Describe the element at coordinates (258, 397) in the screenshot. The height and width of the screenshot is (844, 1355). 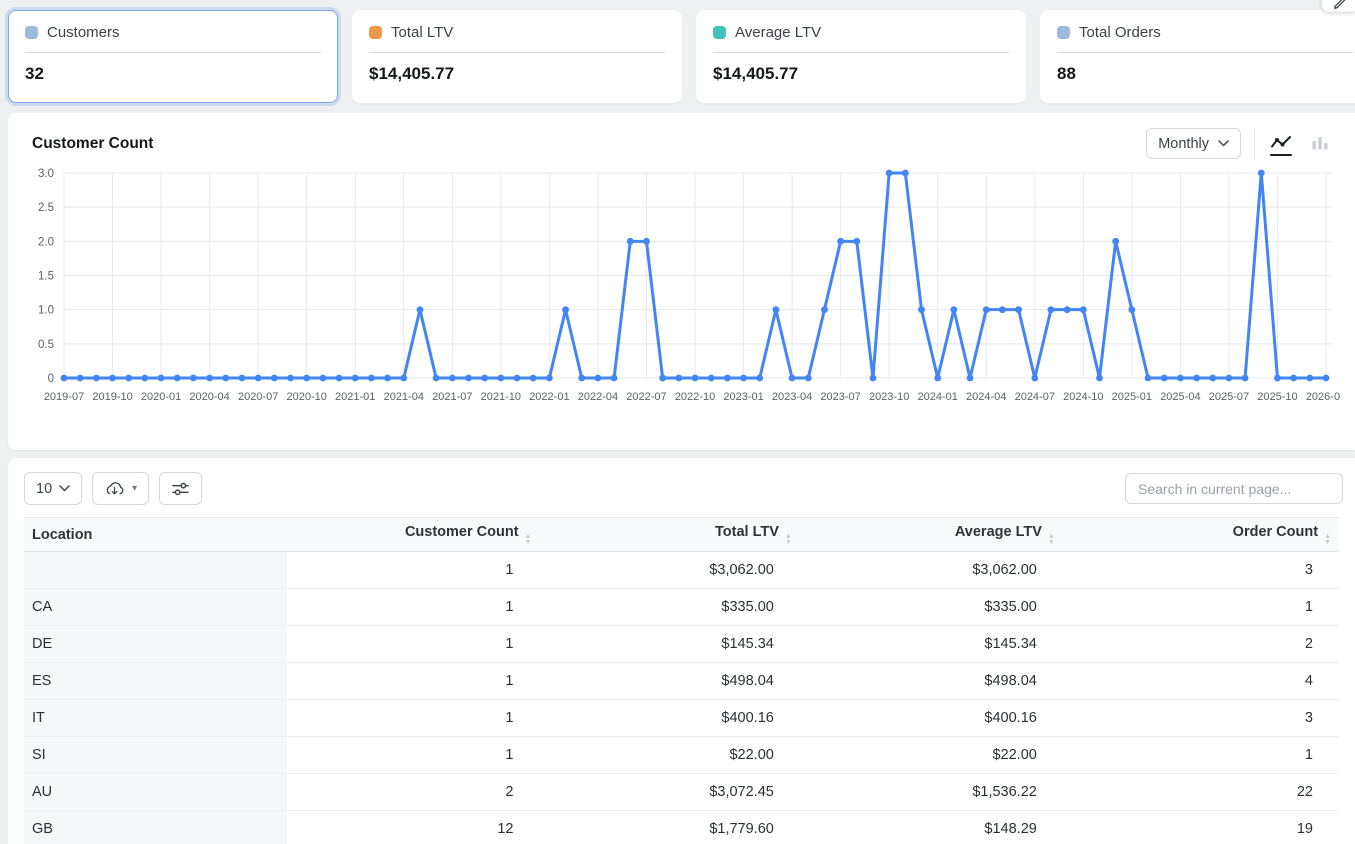
I see `x-axis-label: 2020-07` at that location.